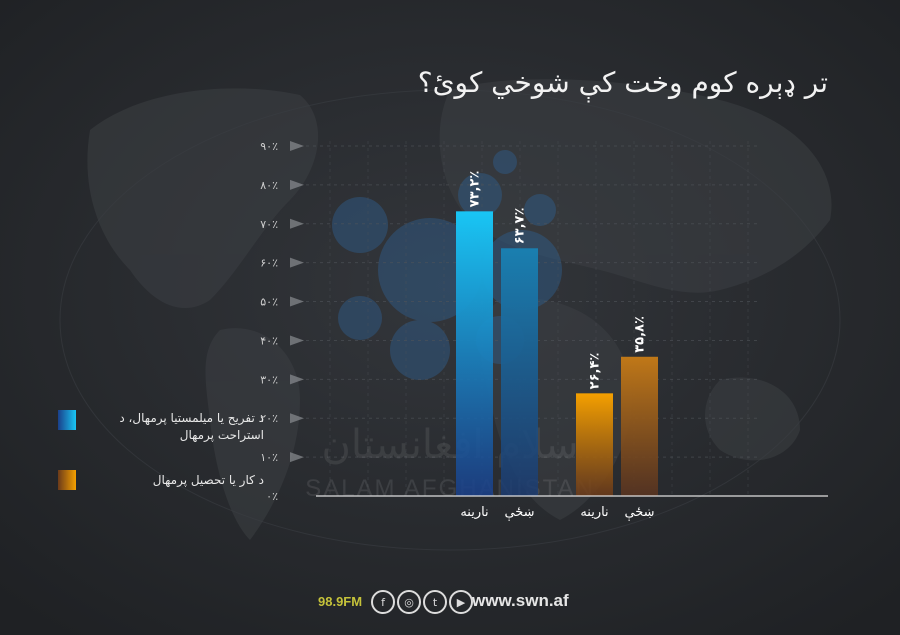  What do you see at coordinates (409, 602) in the screenshot?
I see `instagram-icon: ◎` at bounding box center [409, 602].